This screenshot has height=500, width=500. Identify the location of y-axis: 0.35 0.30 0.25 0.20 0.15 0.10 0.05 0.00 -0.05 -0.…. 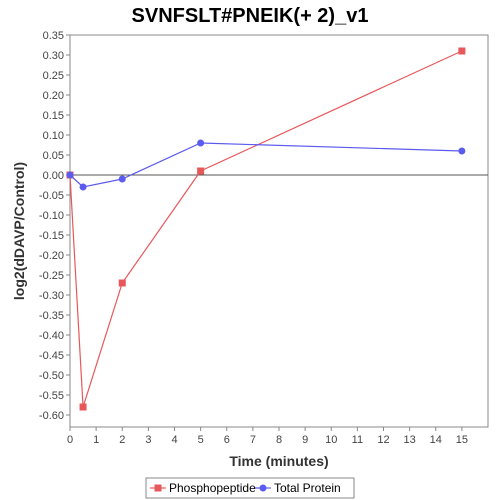
(54, 226).